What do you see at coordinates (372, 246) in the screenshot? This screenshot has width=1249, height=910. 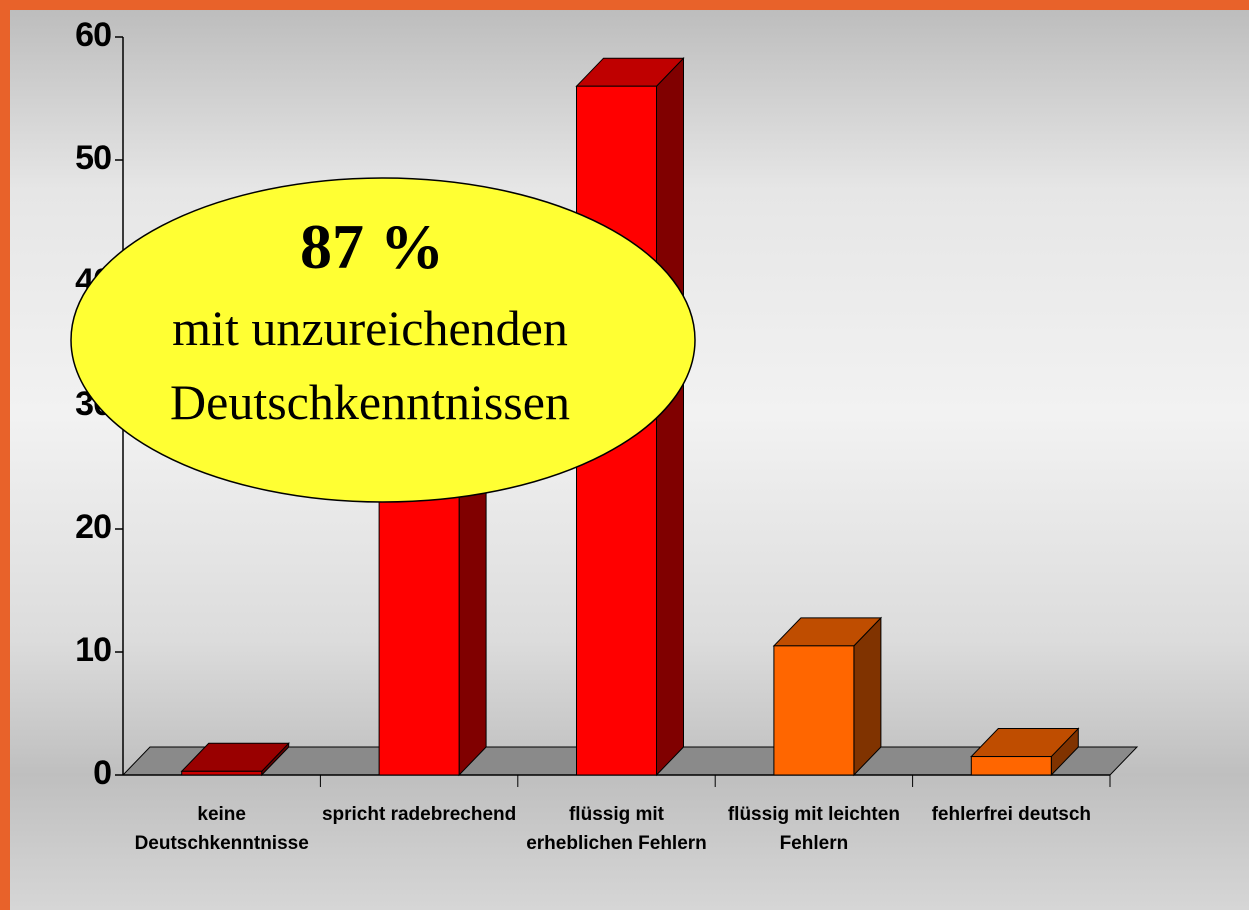 I see `annotation-headline: 87 %` at bounding box center [372, 246].